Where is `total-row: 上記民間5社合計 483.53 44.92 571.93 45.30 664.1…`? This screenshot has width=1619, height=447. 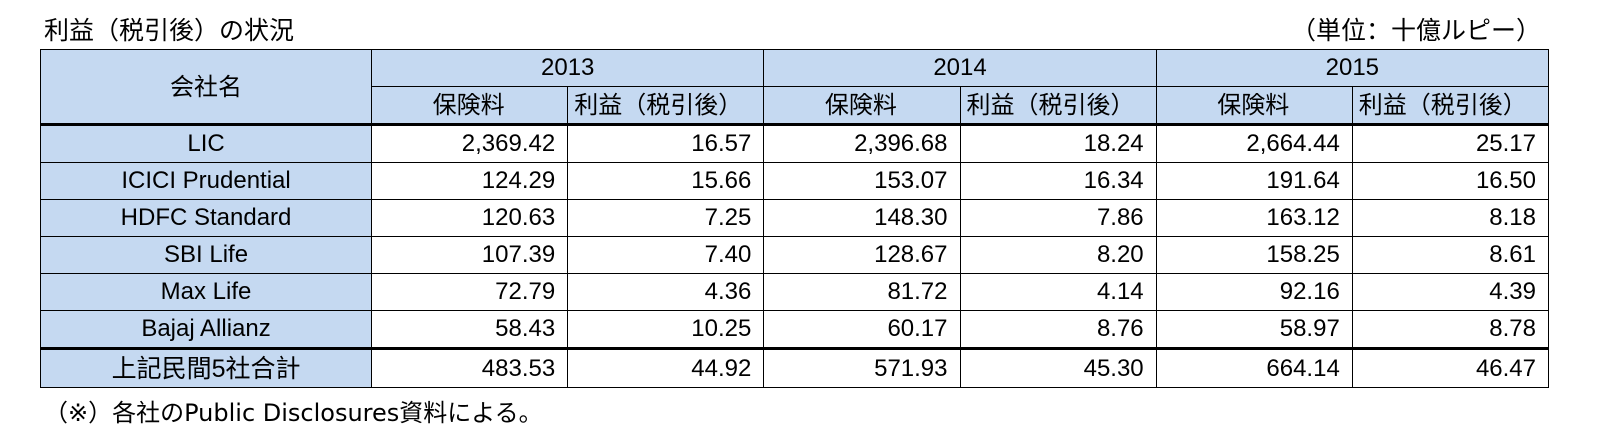
total-row: 上記民間5社合計 483.53 44.92 571.93 45.30 664.1… is located at coordinates (794, 367).